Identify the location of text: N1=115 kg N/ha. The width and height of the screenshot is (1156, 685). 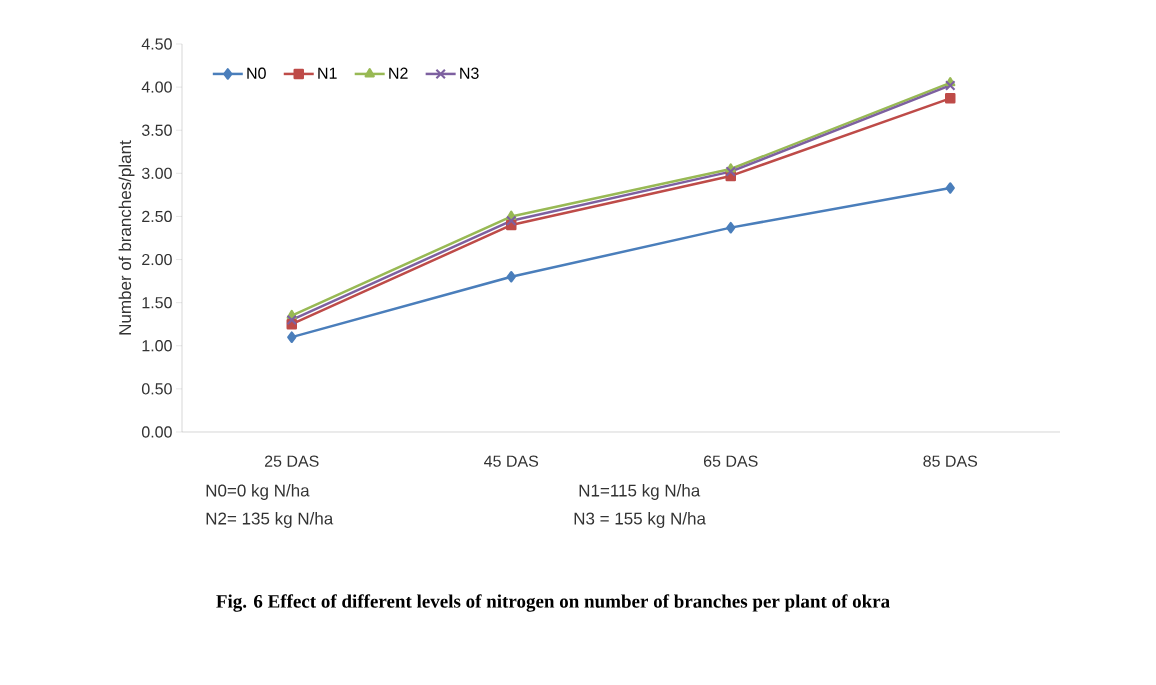
(640, 492).